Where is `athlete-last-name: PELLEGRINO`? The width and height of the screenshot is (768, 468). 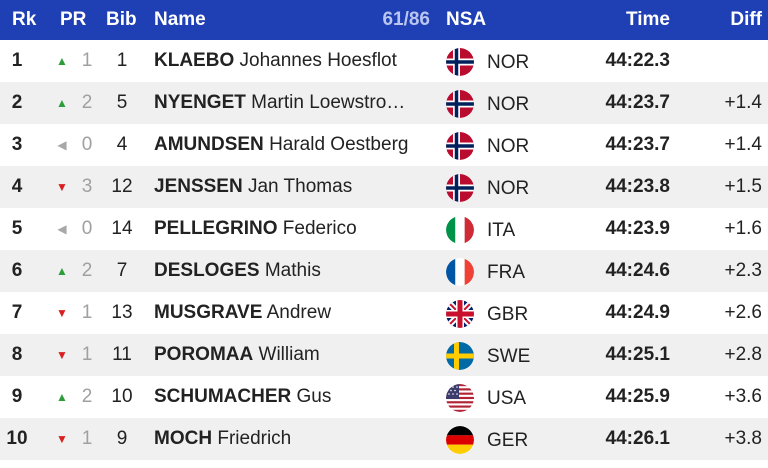
athlete-last-name: PELLEGRINO is located at coordinates (216, 228).